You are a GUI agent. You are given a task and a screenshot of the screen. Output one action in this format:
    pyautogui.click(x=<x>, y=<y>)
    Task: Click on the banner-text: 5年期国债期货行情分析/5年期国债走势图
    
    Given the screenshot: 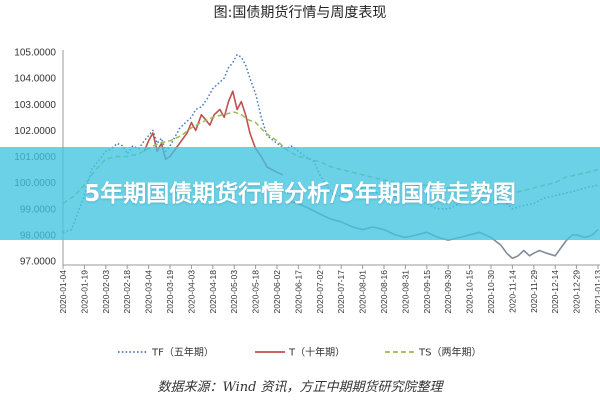 What is the action you would take?
    pyautogui.click(x=300, y=193)
    